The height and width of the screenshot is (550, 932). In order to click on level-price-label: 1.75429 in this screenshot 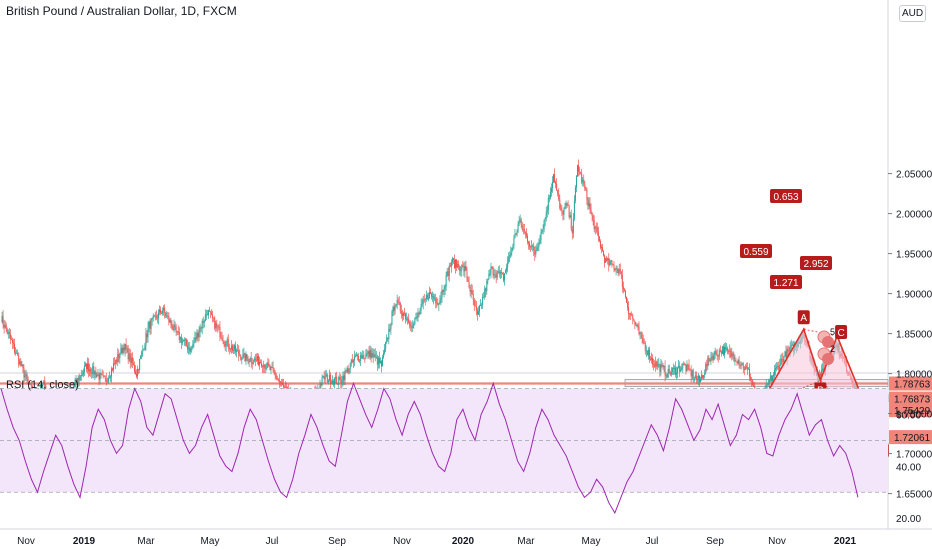, I will do `click(912, 411)`.